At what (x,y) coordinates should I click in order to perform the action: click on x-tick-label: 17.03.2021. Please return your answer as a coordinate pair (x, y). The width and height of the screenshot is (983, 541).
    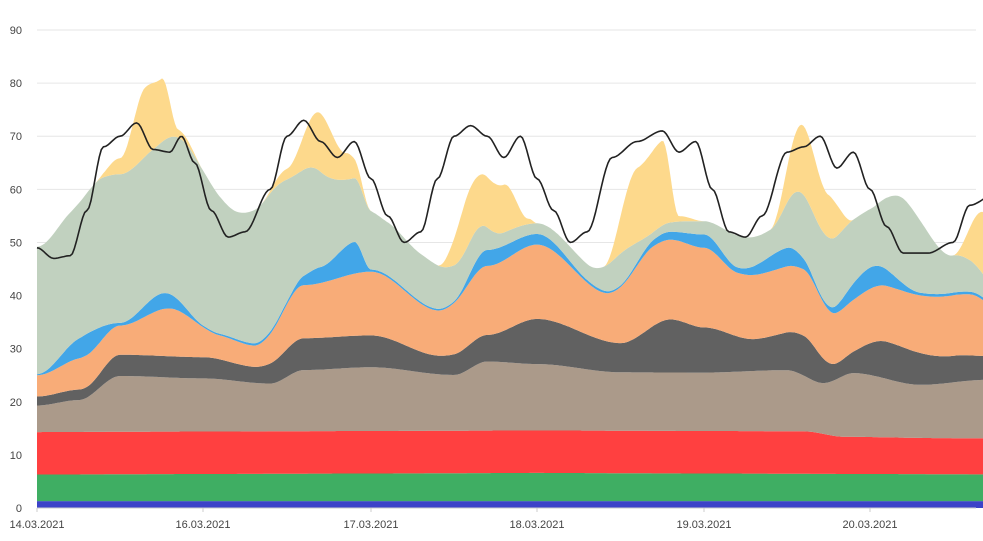
    Looking at the image, I should click on (370, 525).